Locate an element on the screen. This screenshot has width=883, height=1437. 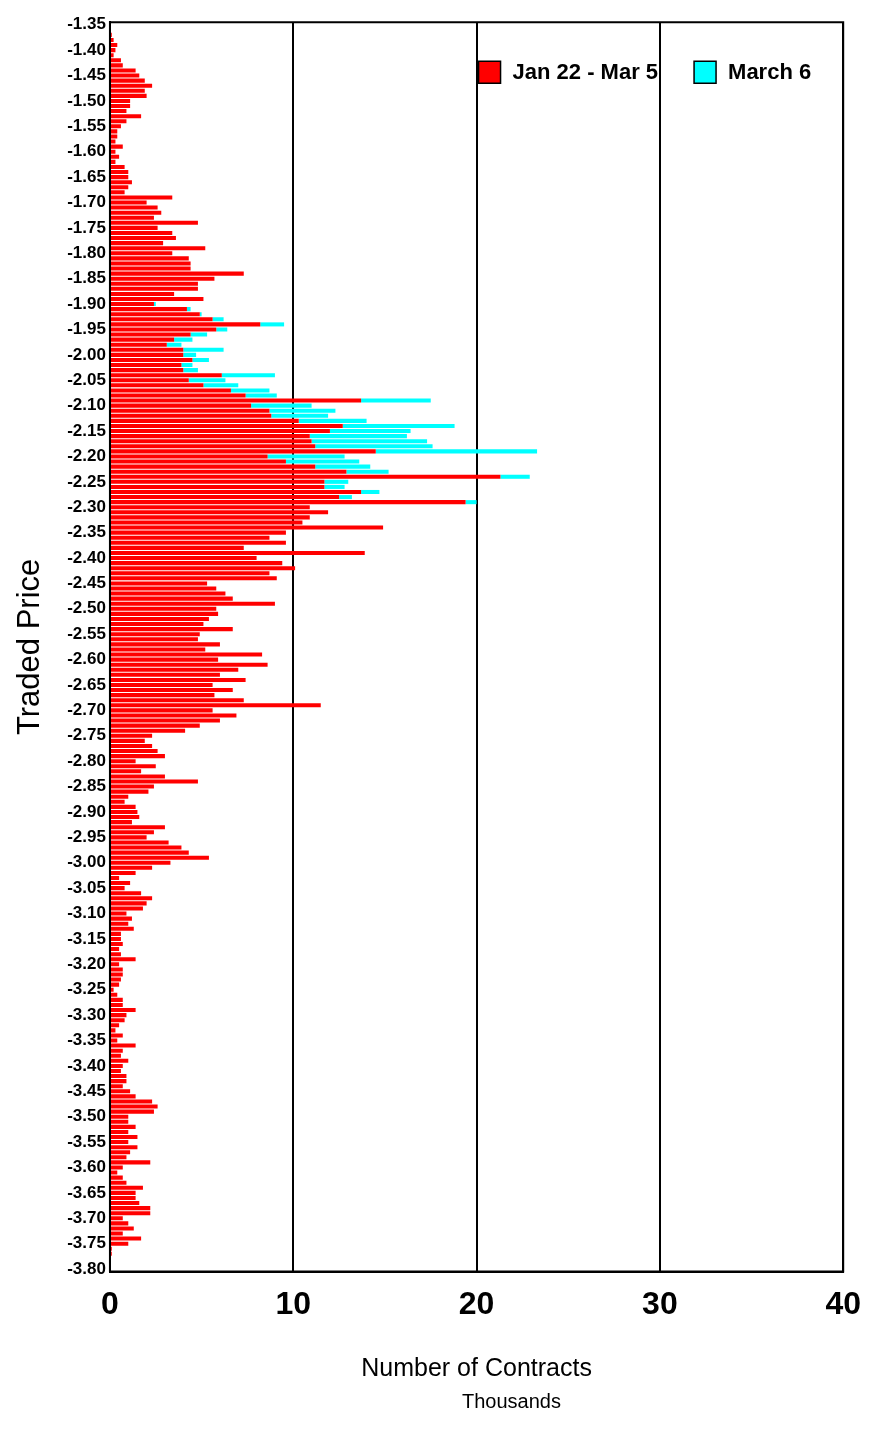
y-tick-label: -1.60 is located at coordinates (86, 151).